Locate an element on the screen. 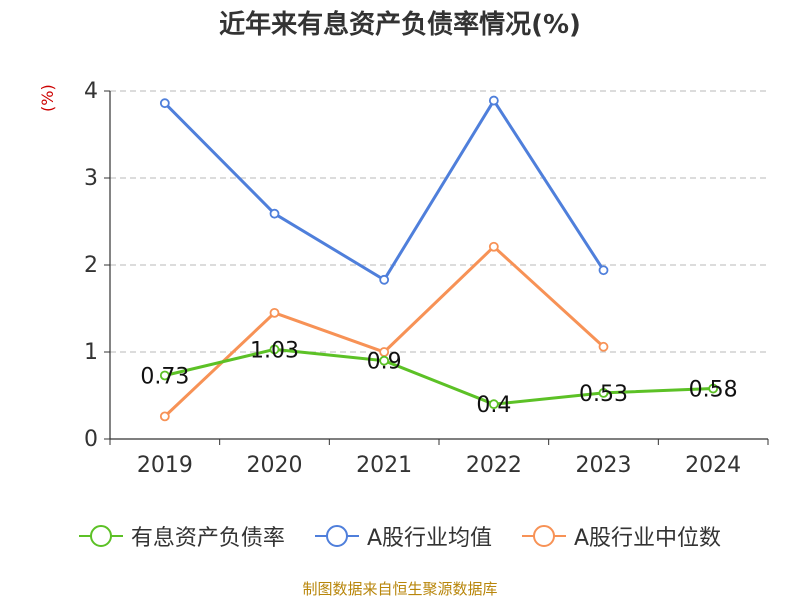 The height and width of the screenshot is (600, 800). legend: 有息资产负债率 A股行业均值 A股行业中位数 is located at coordinates (400, 536).